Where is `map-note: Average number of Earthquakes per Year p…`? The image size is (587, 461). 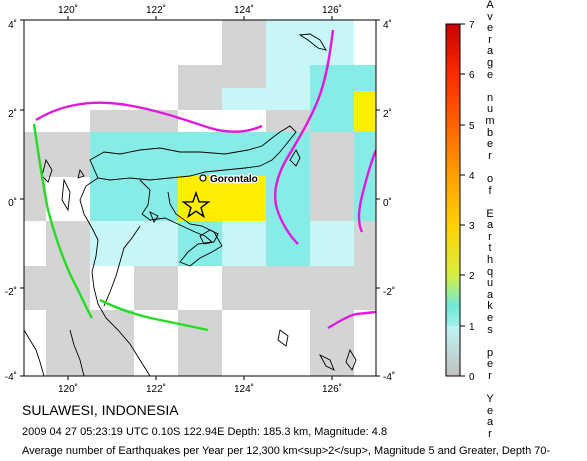 map-note: Average number of Earthquakes per Year p… is located at coordinates (286, 451).